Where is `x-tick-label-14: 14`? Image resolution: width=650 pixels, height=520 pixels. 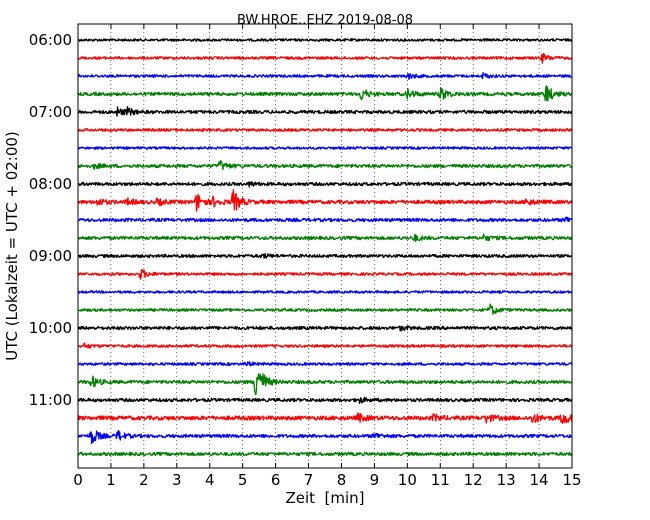 x-tick-label-14: 14 is located at coordinates (539, 480).